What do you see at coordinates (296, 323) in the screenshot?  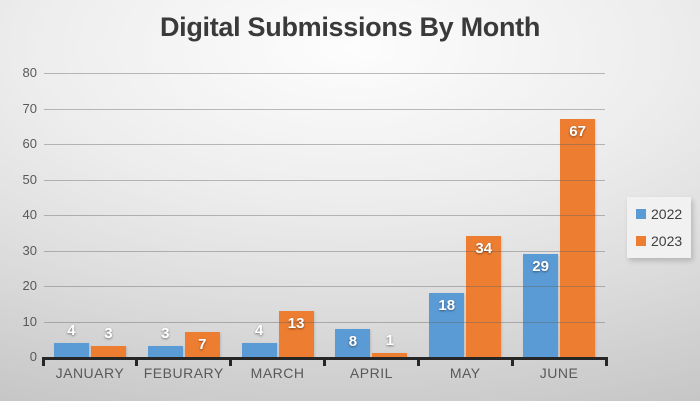 I see `bar-label-2023-march: 13` at bounding box center [296, 323].